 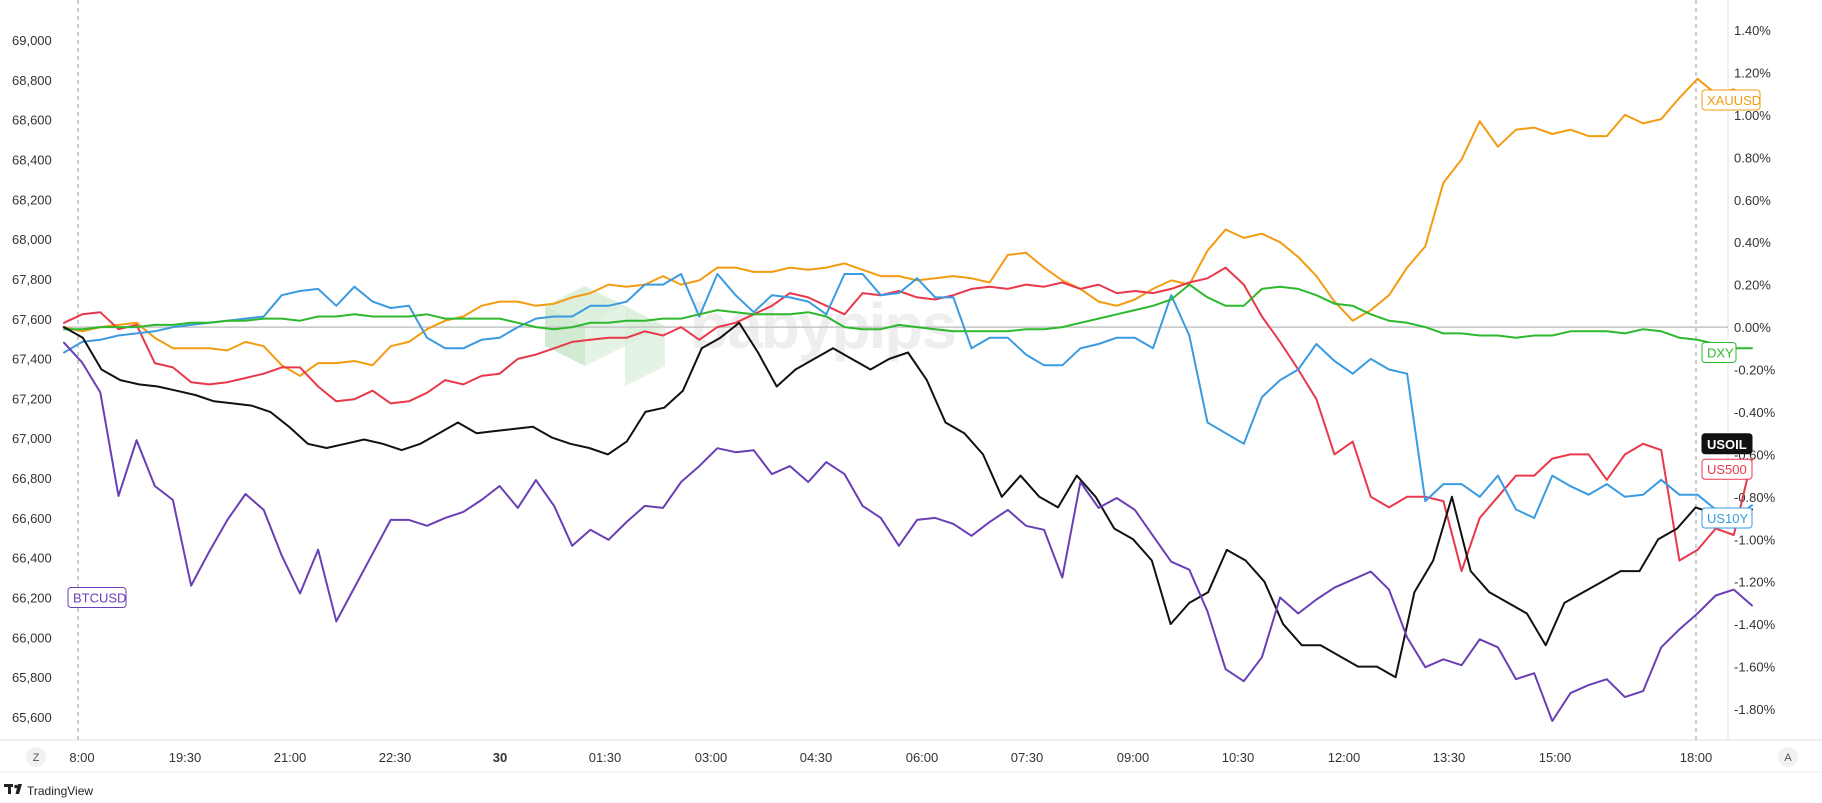 I want to click on right-axis-tick: -1.20%, so click(x=1755, y=582).